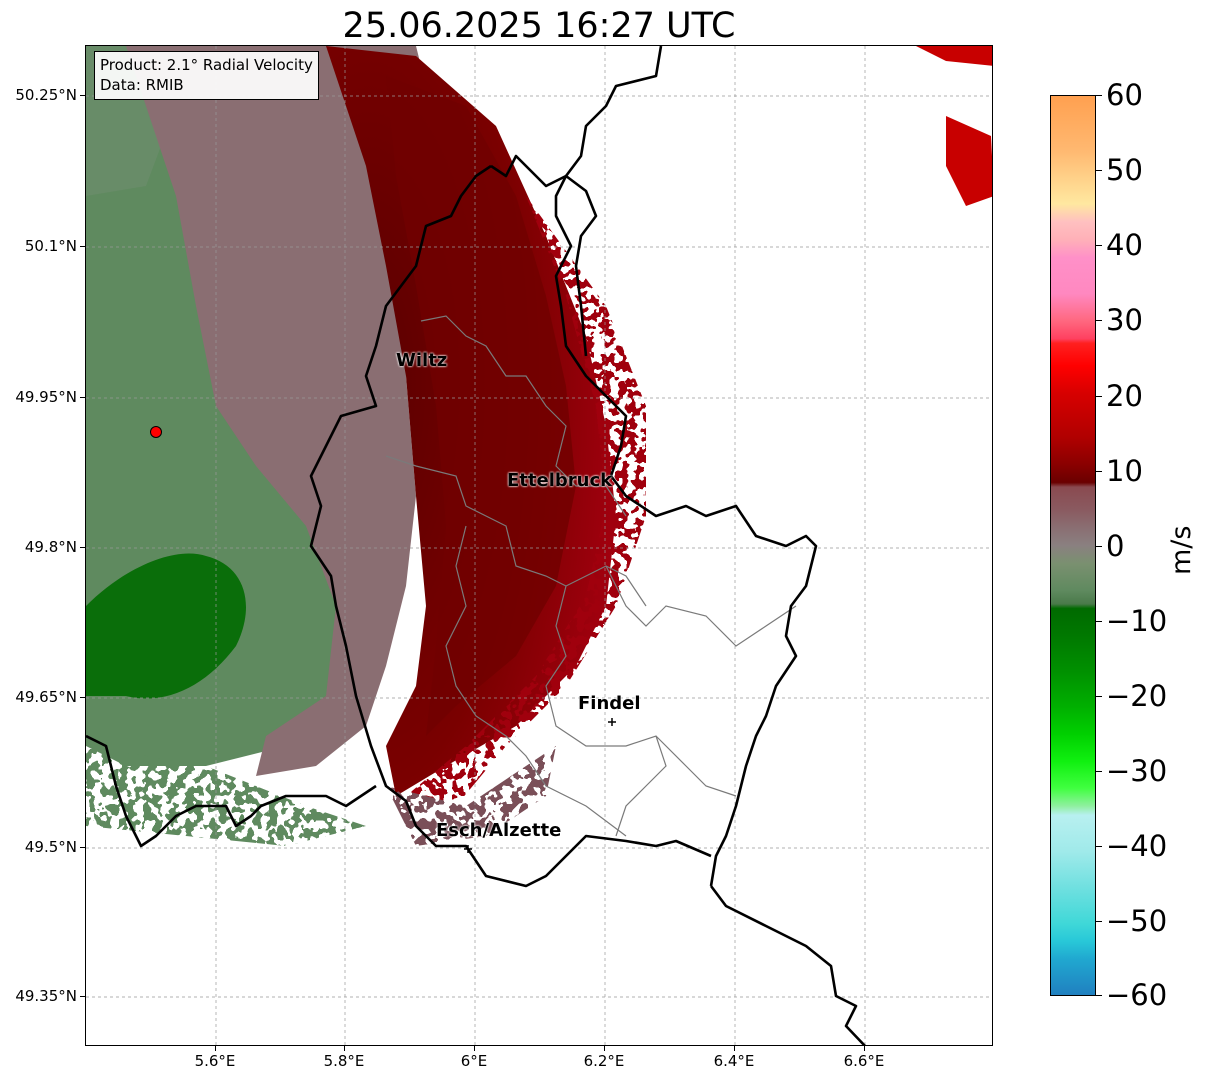 This screenshot has height=1081, width=1207. I want to click on product-info-box: Product: 2.1° Radial Velocity Data: RMIB, so click(206, 75).